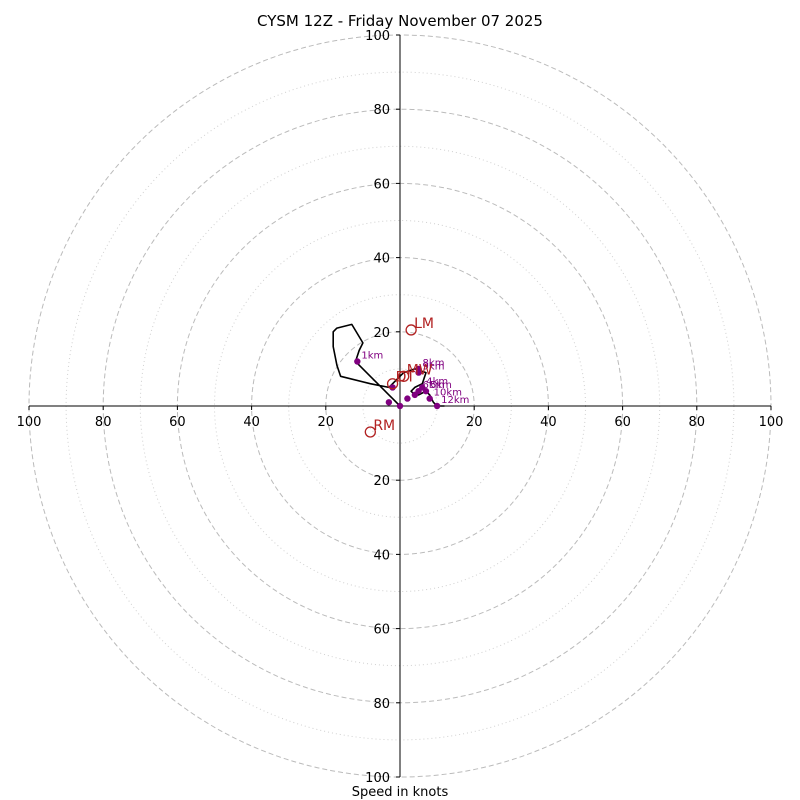 The image size is (800, 800). I want to click on chart-title: CYSM 12Z - Friday November 07 2025, so click(400, 21).